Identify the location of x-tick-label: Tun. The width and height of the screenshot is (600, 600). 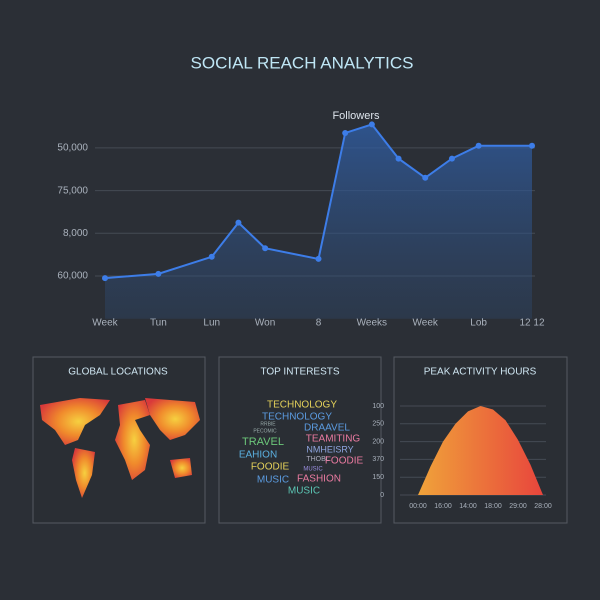
(158, 323).